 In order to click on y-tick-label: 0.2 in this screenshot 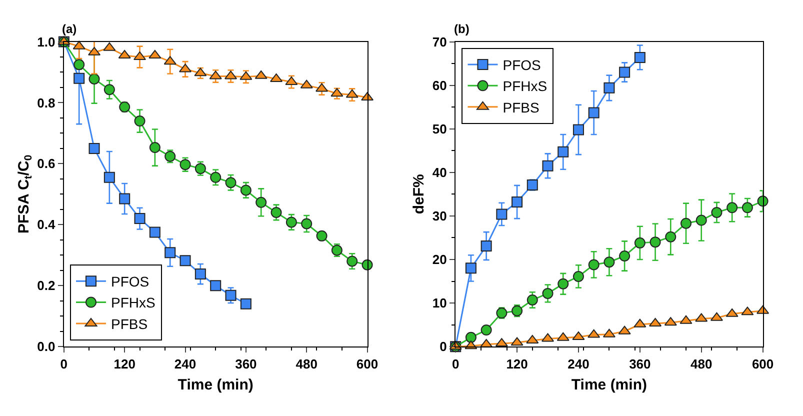, I will do `click(46, 286)`.